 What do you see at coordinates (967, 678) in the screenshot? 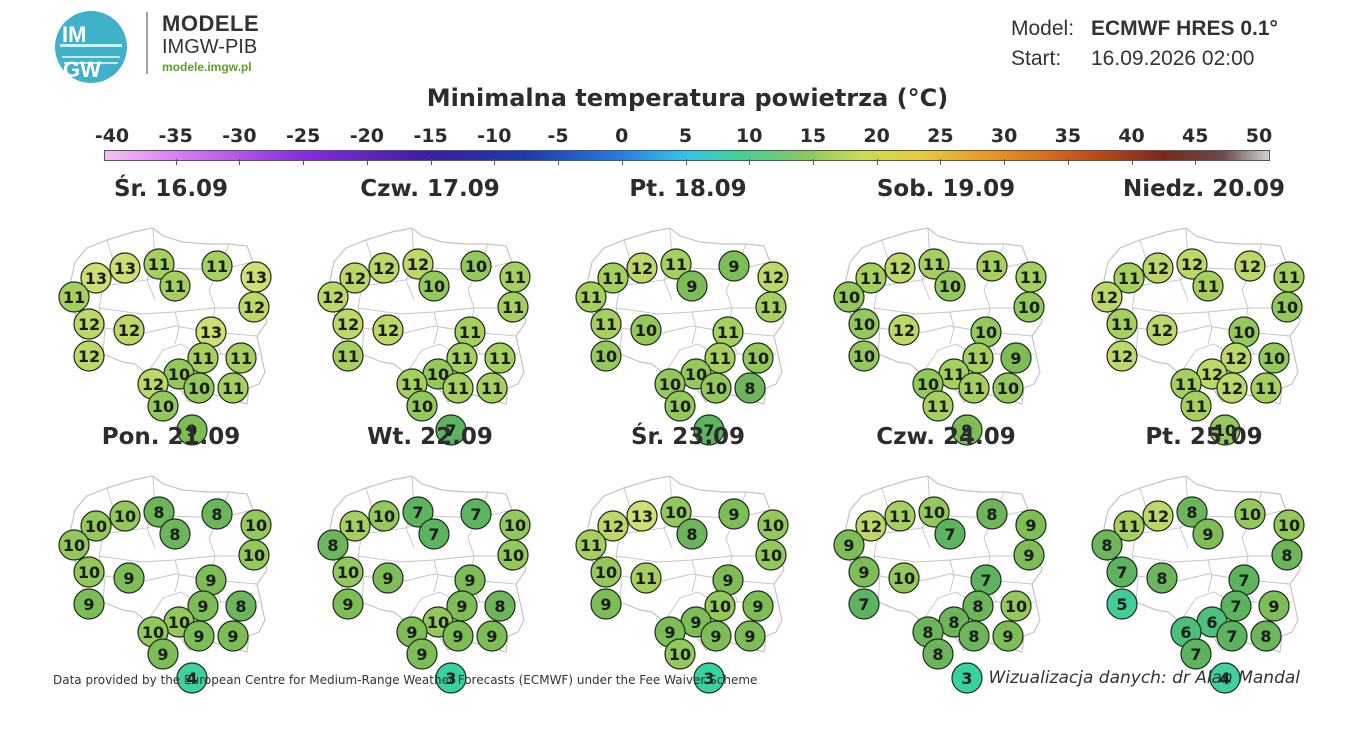
I see `station-marker: 3` at bounding box center [967, 678].